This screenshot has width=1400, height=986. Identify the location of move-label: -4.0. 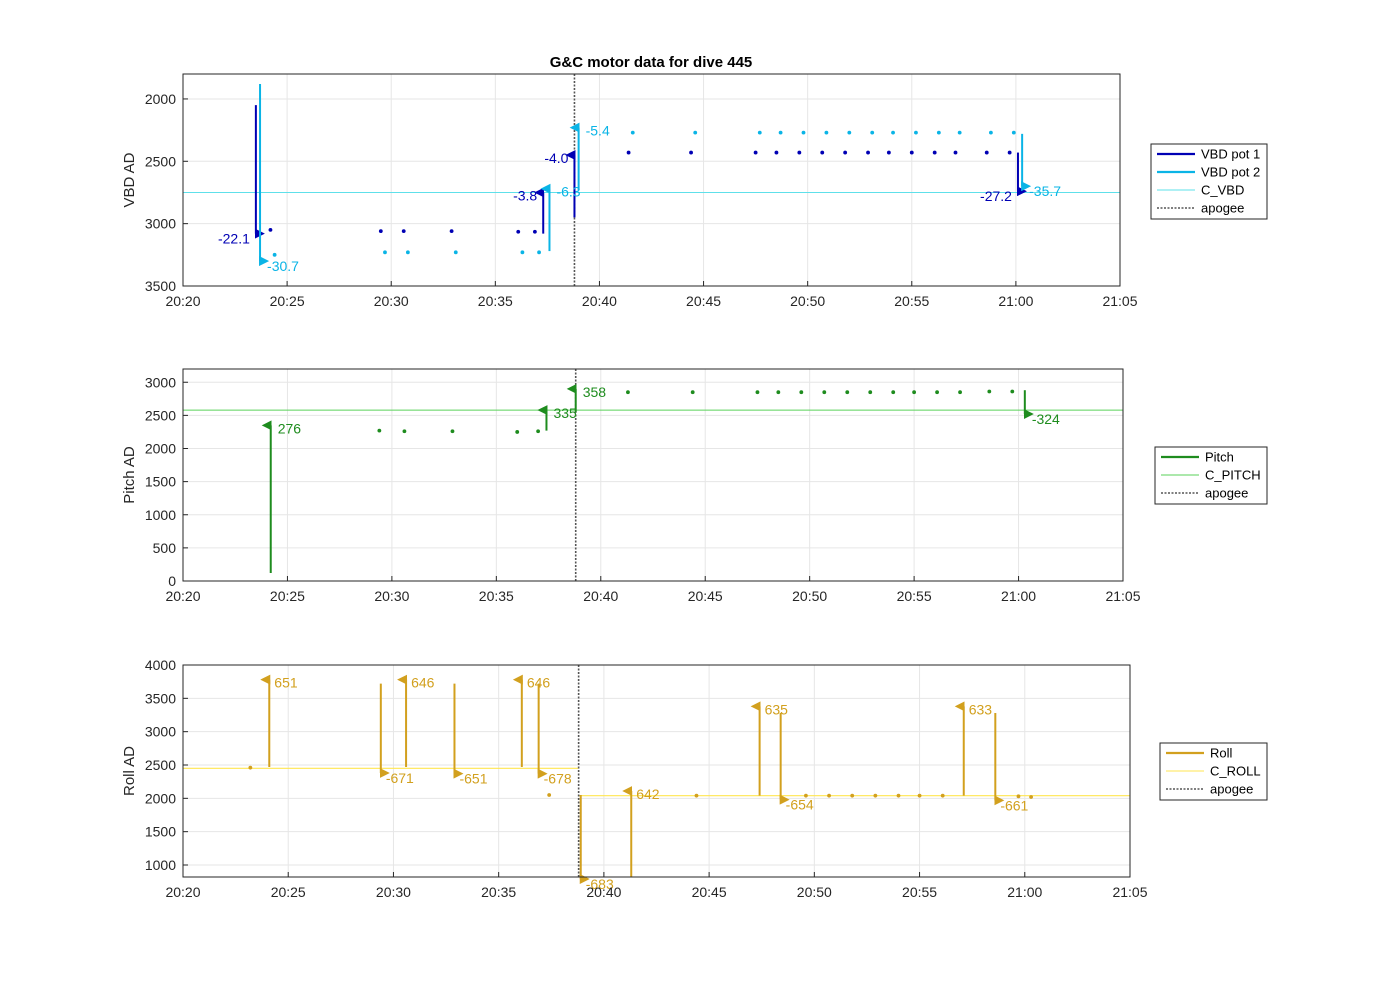
(556, 158).